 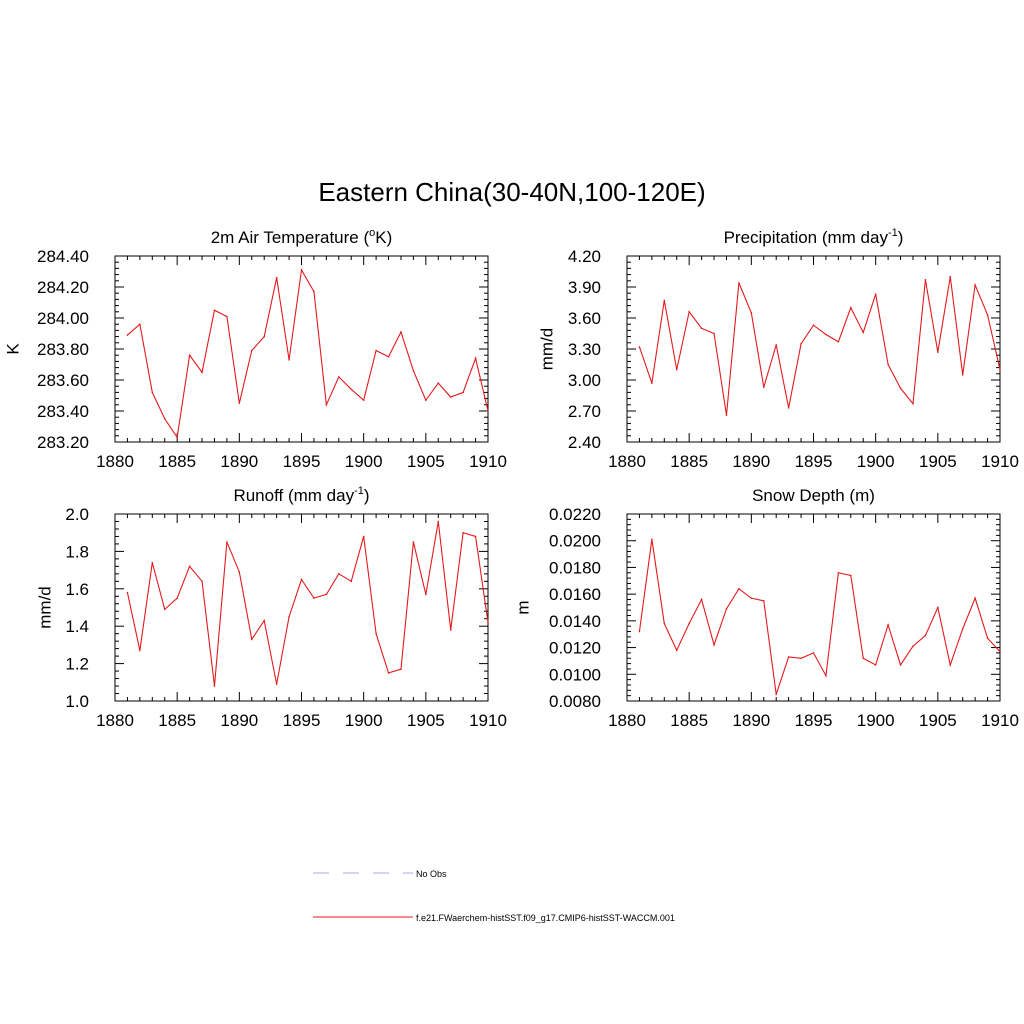 What do you see at coordinates (77, 626) in the screenshot?
I see `y-tick-label: 1.4` at bounding box center [77, 626].